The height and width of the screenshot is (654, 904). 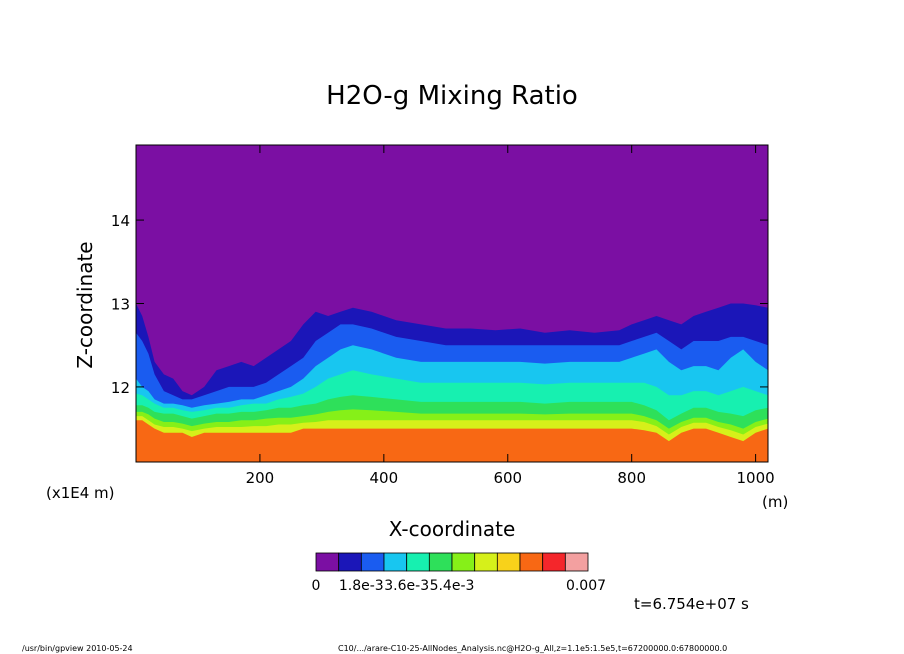 I want to click on x-tick-label: 400, so click(x=384, y=478).